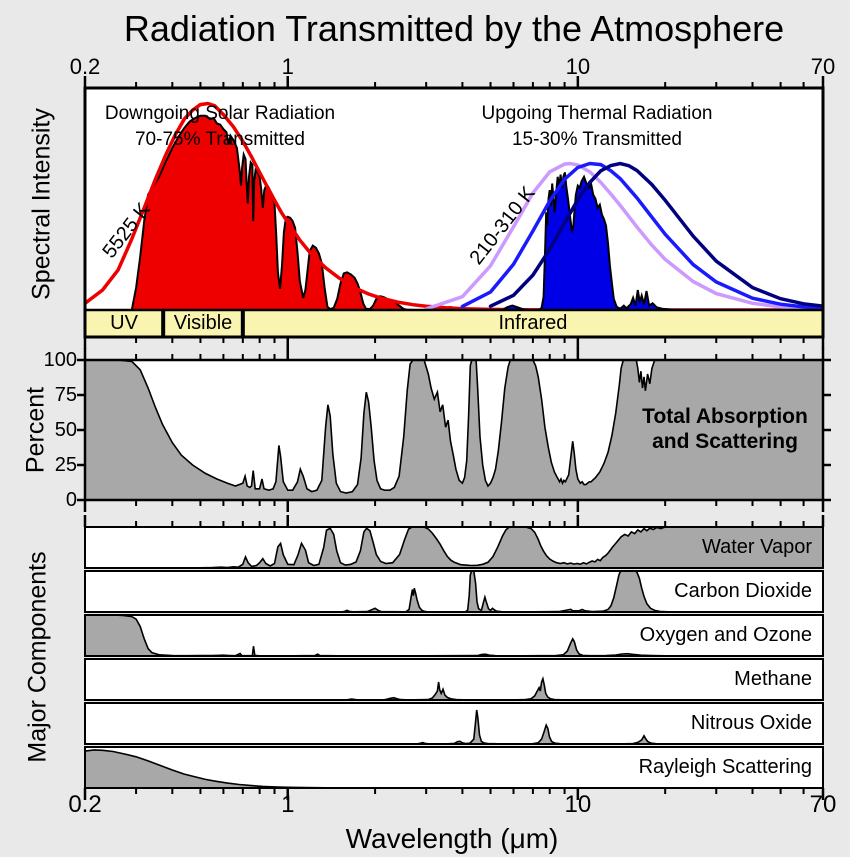  I want to click on thermal-annotation-line2: 15-30% Transmitted, so click(597, 139).